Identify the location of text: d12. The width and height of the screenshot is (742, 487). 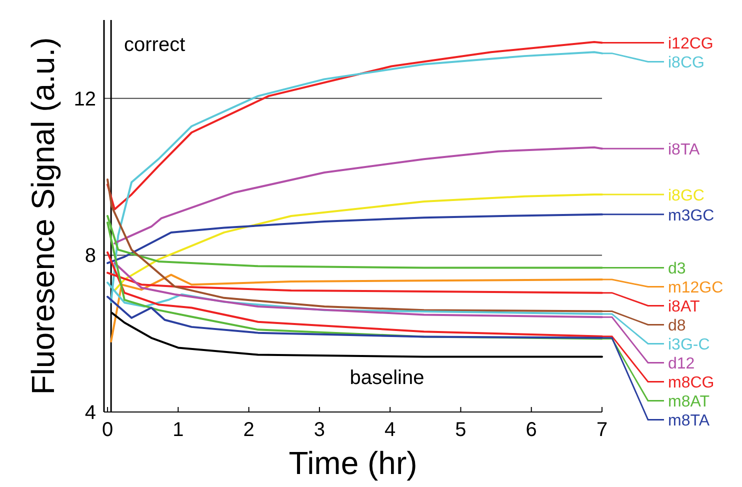
(681, 364).